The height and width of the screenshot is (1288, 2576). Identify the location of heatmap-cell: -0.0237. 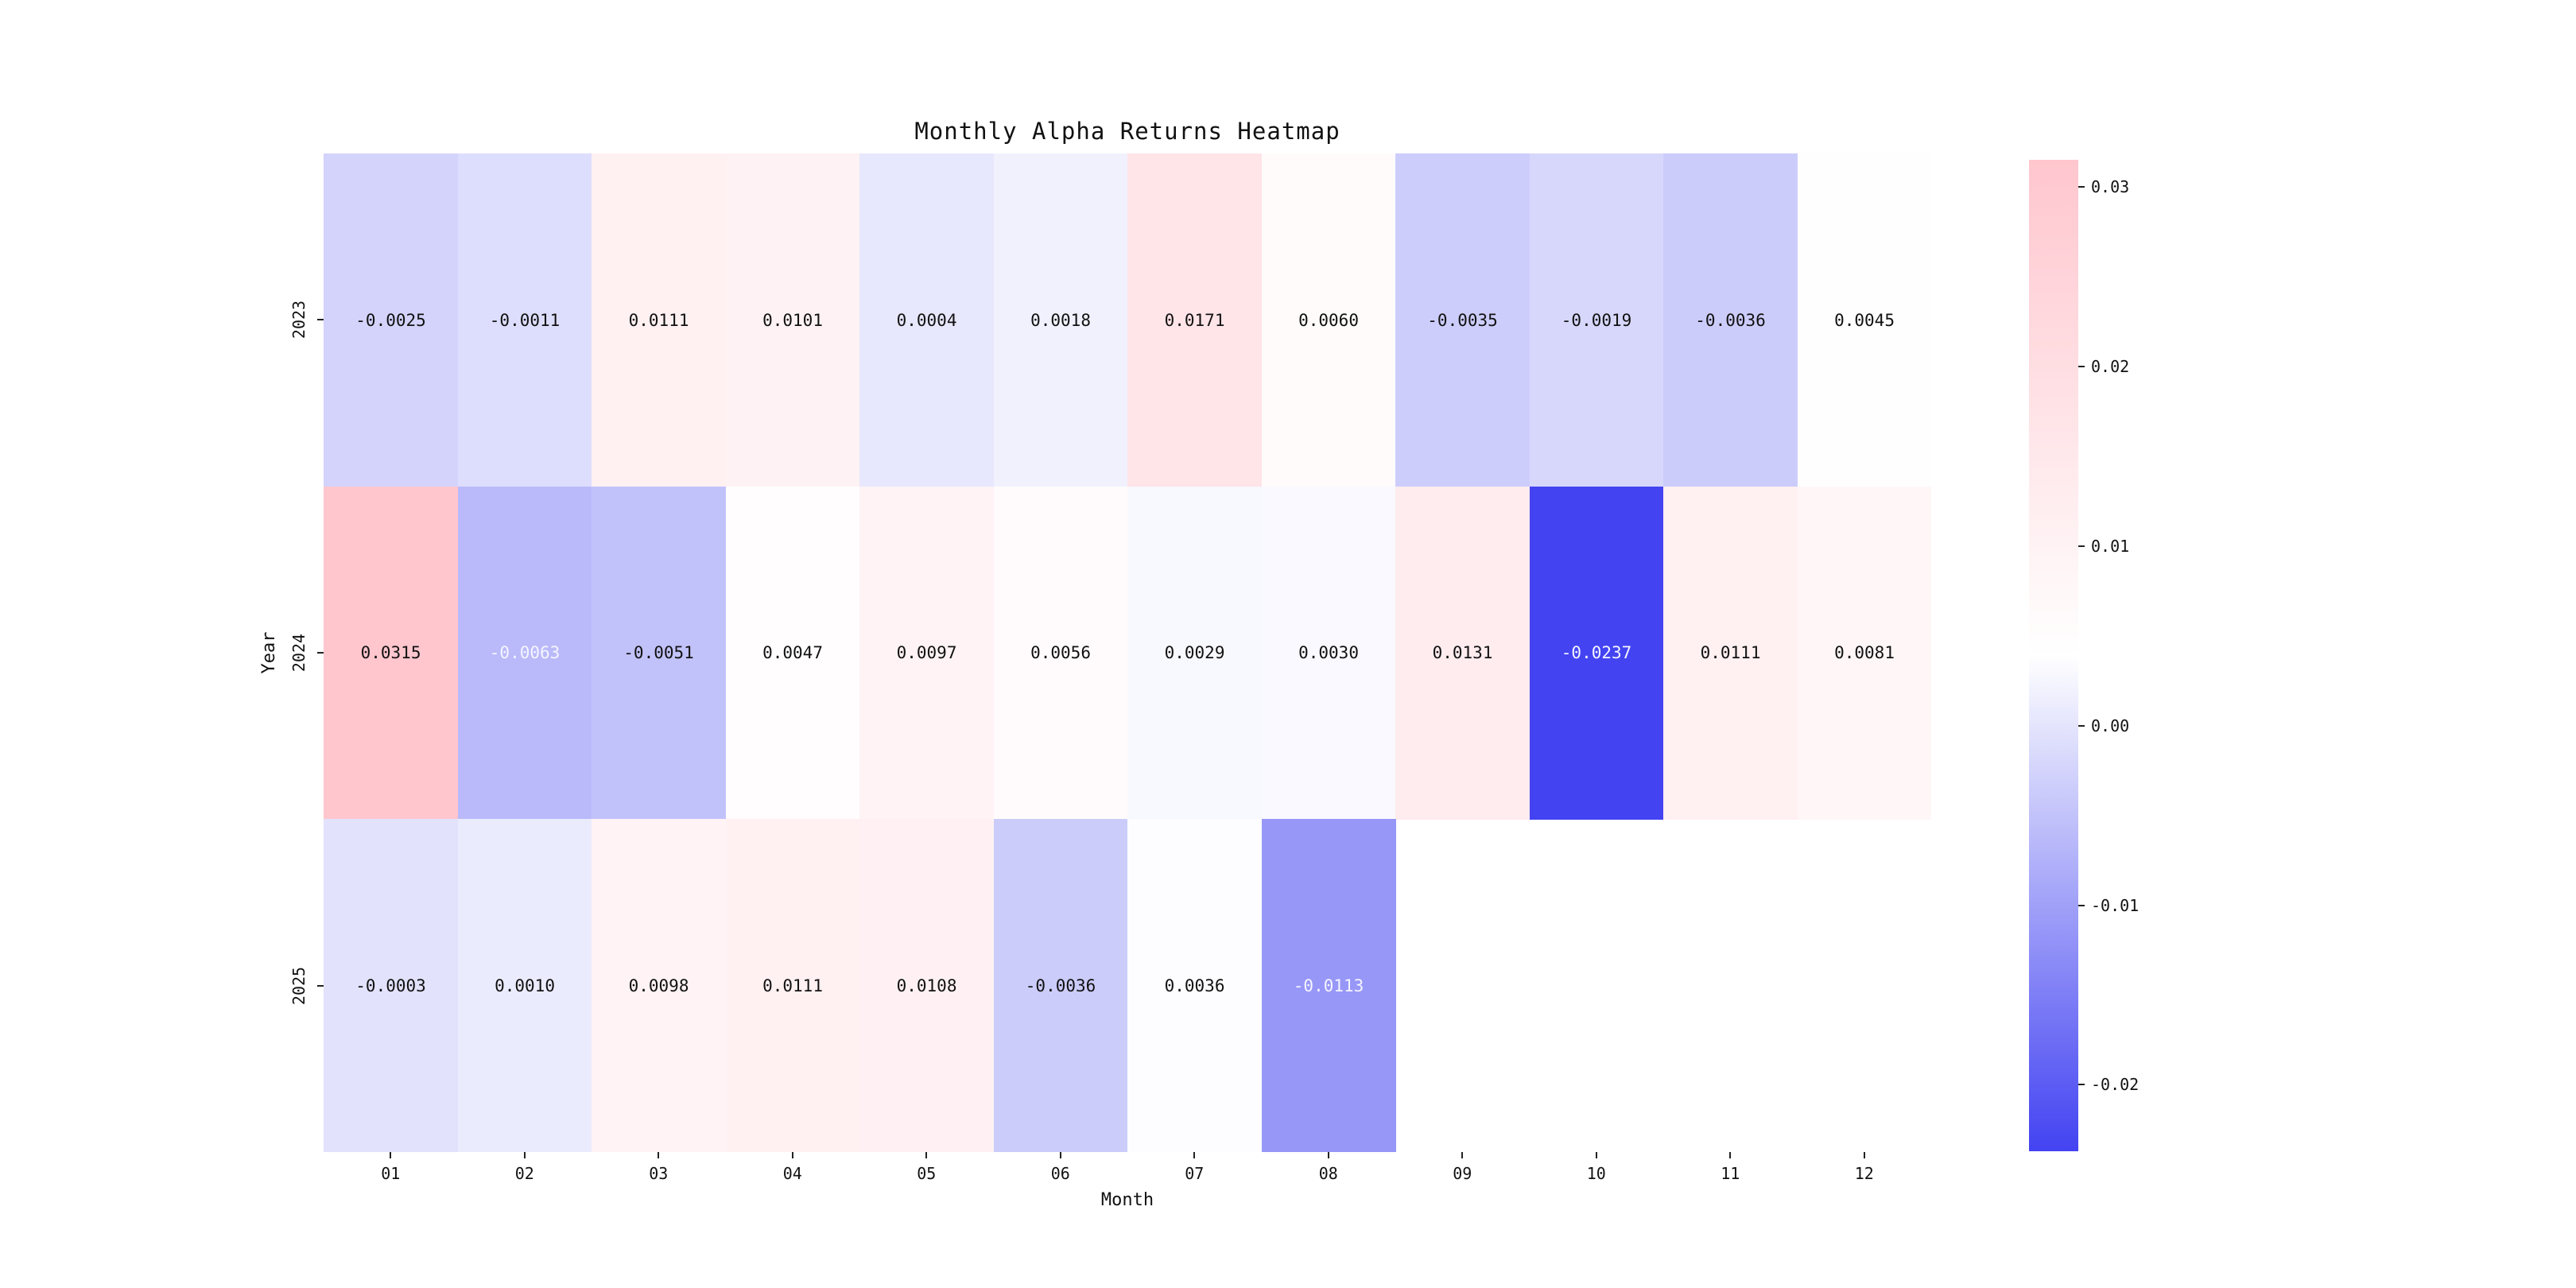
(1597, 653).